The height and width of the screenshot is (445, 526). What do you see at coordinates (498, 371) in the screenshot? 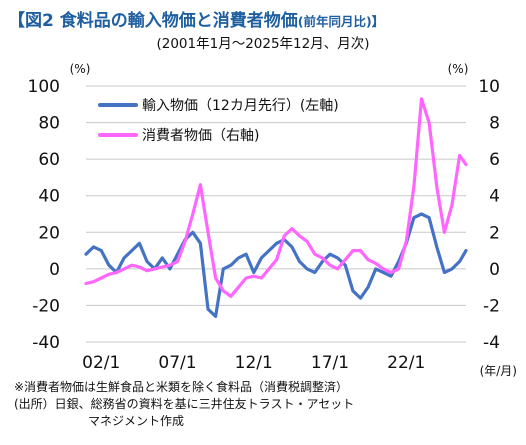
I see `x-axis-unit: (年/月)` at bounding box center [498, 371].